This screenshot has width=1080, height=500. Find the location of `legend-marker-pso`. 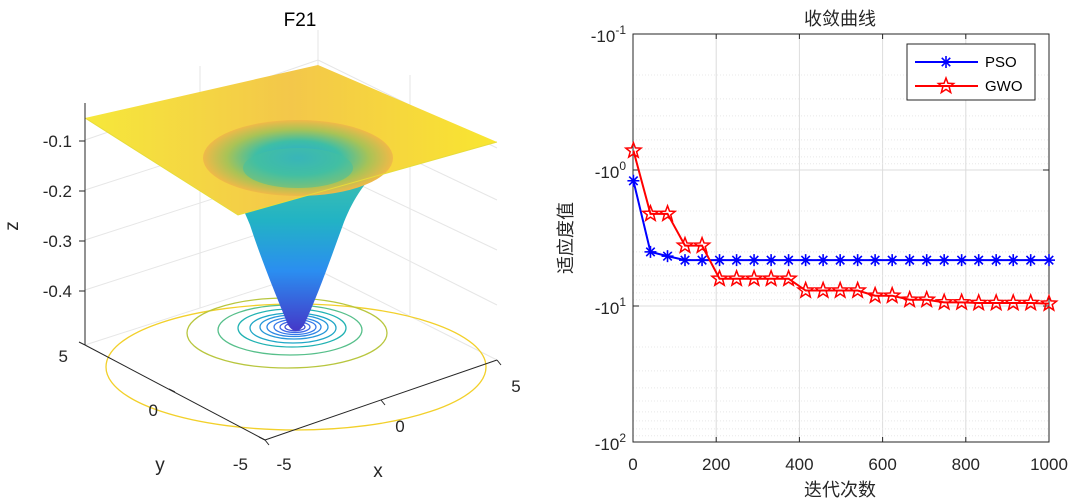

legend-marker-pso is located at coordinates (946, 62).